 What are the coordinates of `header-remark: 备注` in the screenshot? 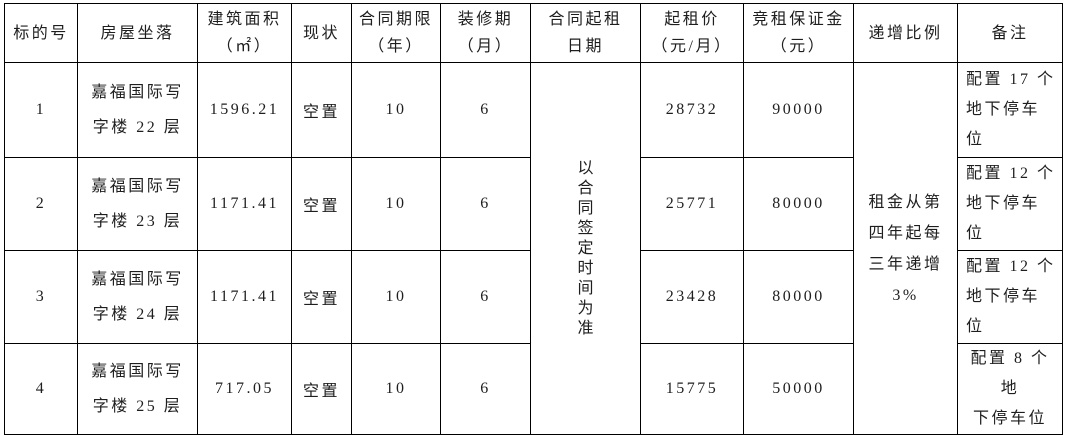 It's located at (1010, 33).